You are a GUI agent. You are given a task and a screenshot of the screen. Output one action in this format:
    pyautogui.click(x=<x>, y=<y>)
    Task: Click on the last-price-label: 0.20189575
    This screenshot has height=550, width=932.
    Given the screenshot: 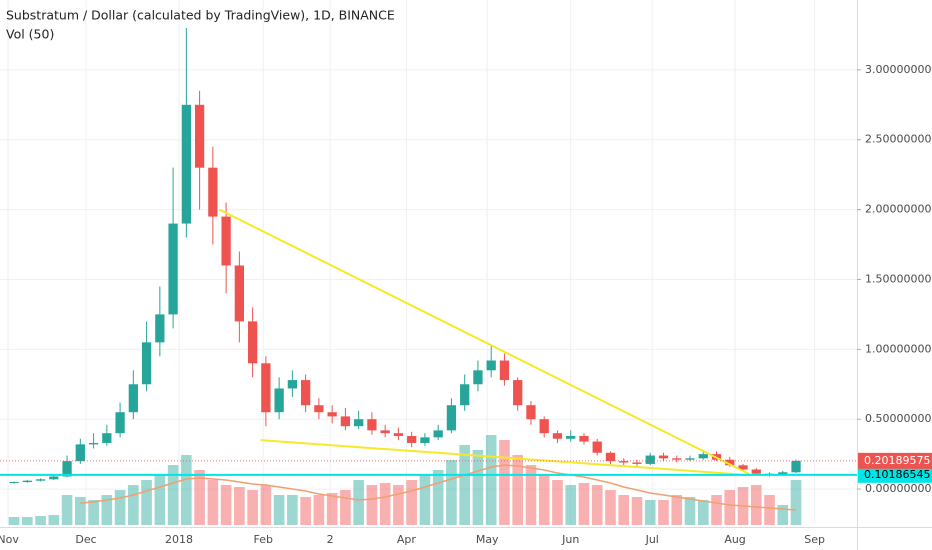 What is the action you would take?
    pyautogui.click(x=897, y=460)
    